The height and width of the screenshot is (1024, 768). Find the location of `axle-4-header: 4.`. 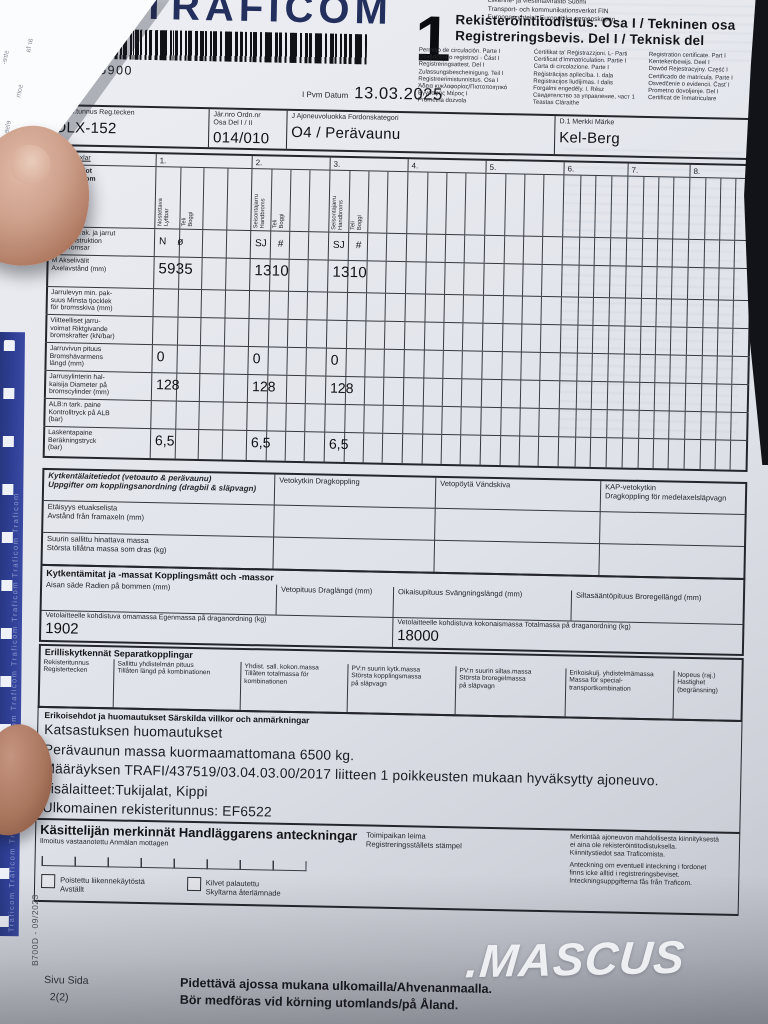

axle-4-header: 4. is located at coordinates (447, 166).